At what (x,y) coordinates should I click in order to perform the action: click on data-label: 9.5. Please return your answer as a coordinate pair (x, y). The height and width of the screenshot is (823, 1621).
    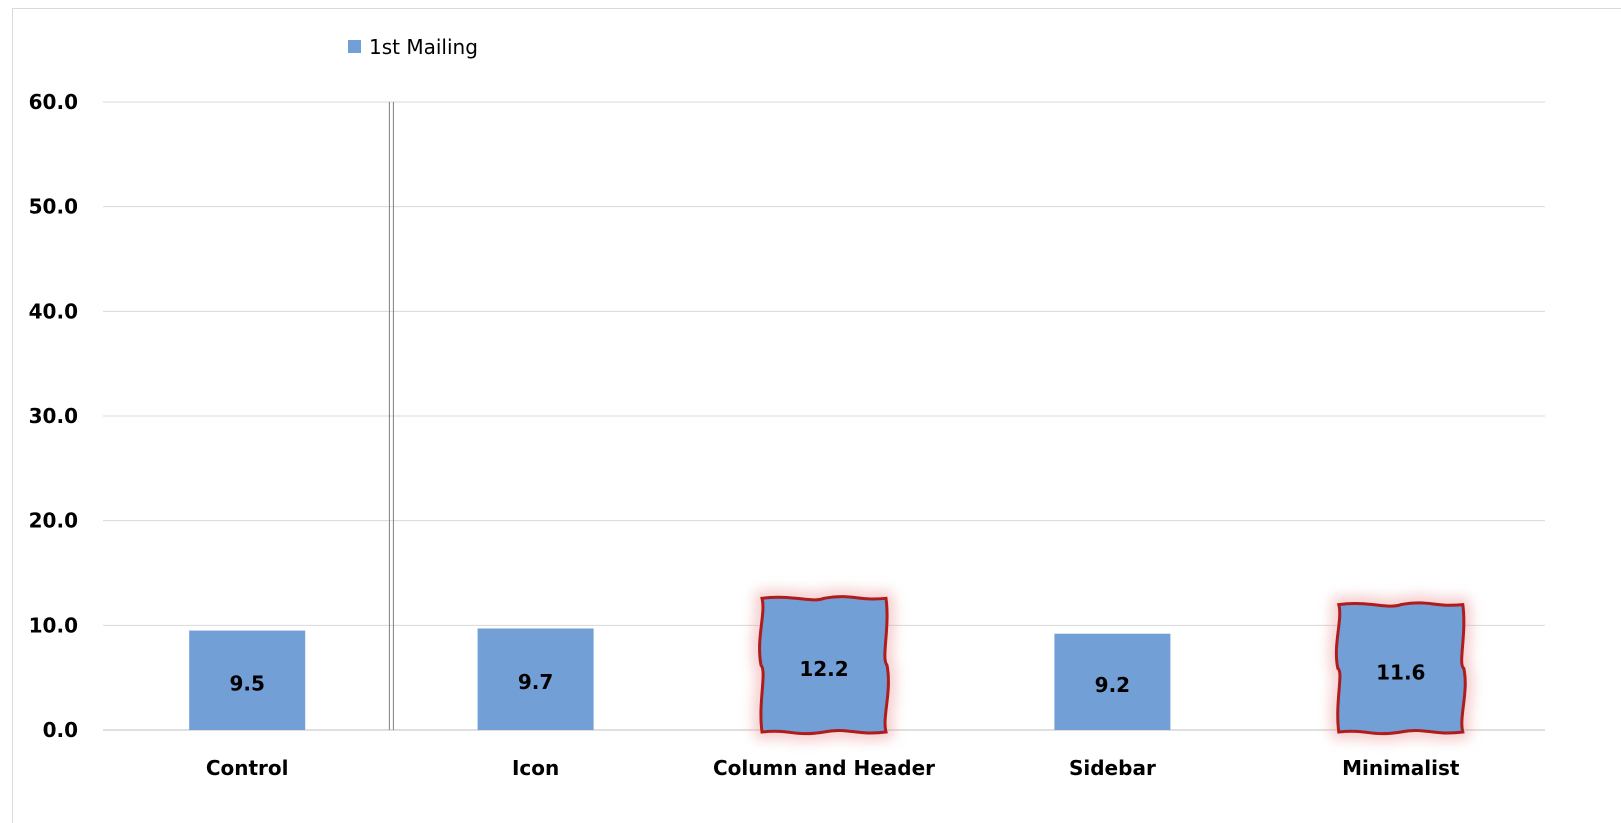
    Looking at the image, I should click on (246, 683).